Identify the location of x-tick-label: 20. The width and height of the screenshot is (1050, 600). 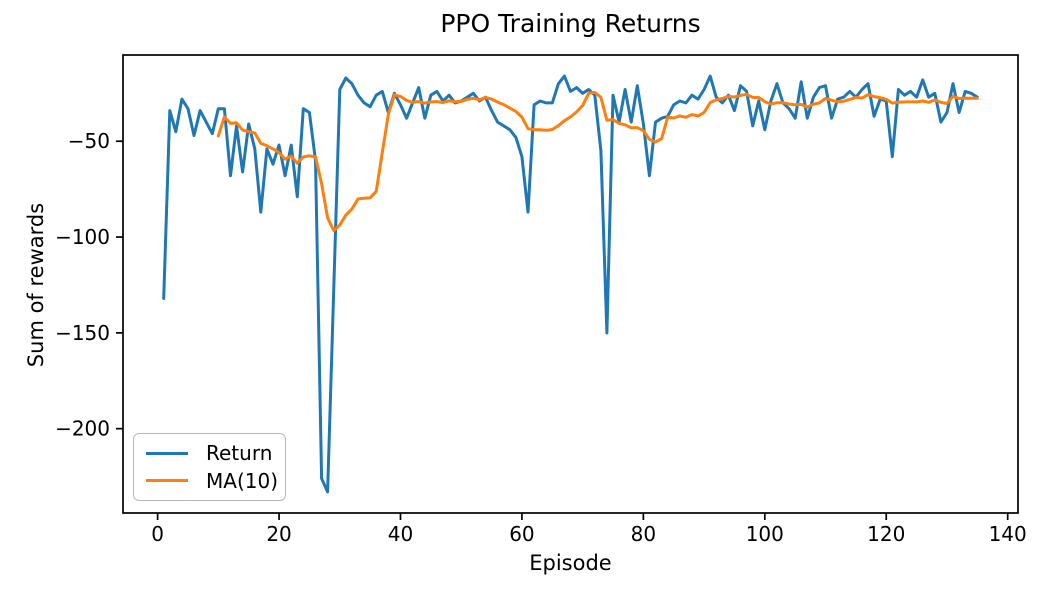
(278, 534).